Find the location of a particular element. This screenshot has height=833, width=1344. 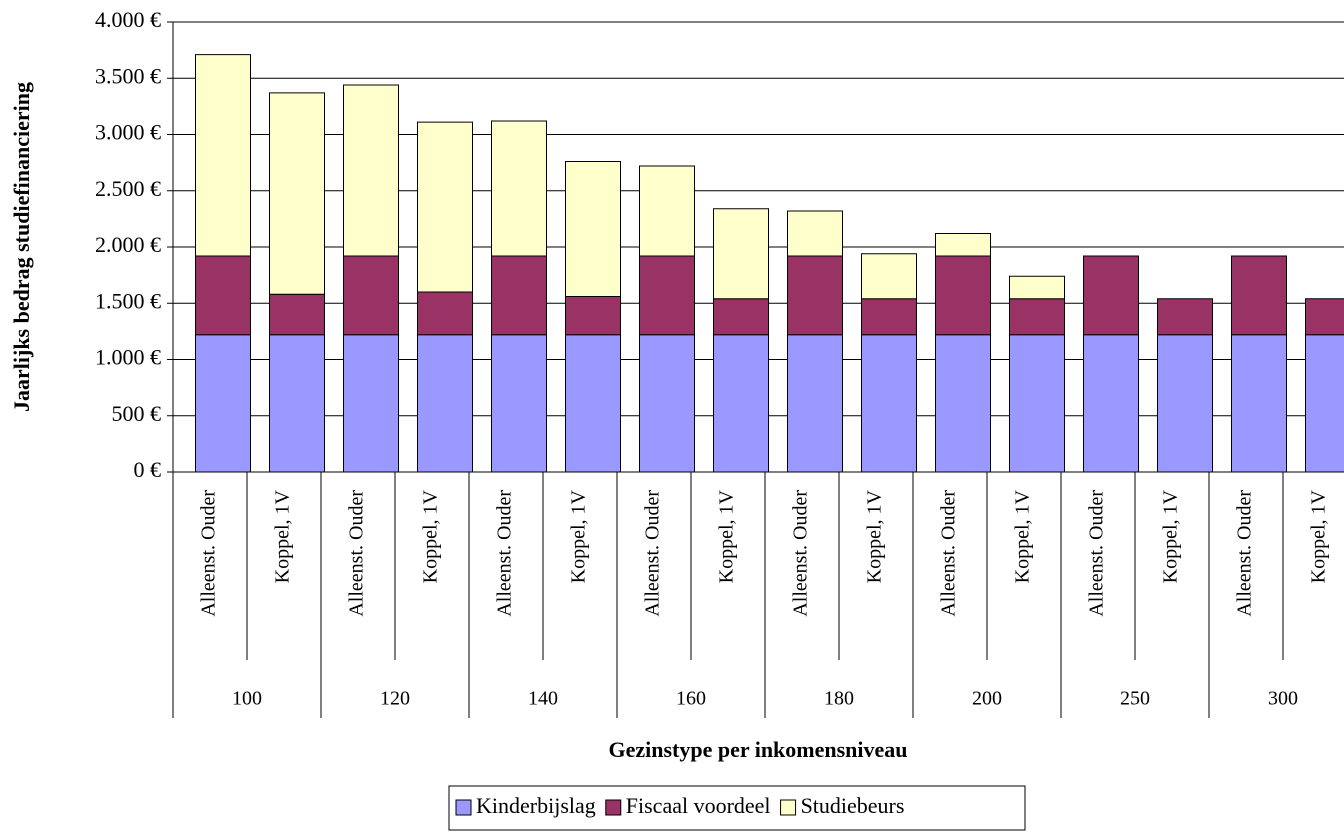

y-tick-label: 4.000 € is located at coordinates (128, 19).